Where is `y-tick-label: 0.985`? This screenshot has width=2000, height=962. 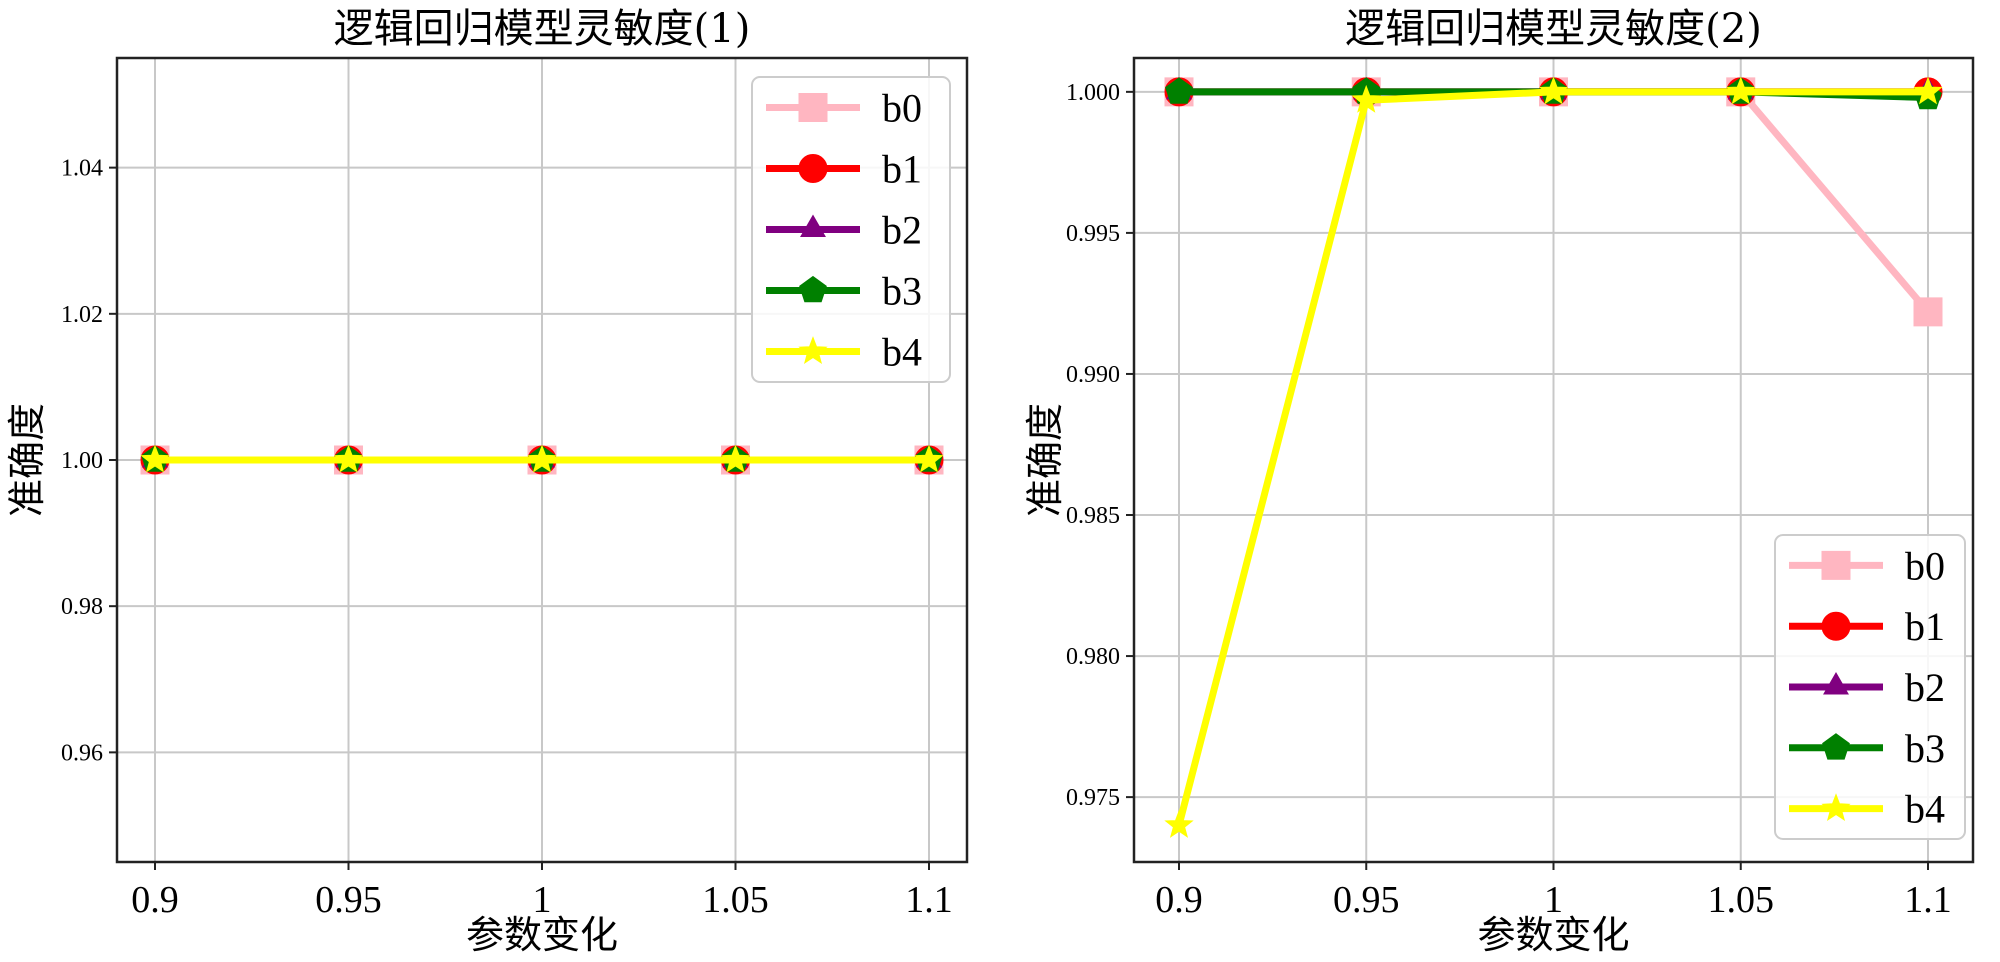
y-tick-label: 0.985 is located at coordinates (1093, 516).